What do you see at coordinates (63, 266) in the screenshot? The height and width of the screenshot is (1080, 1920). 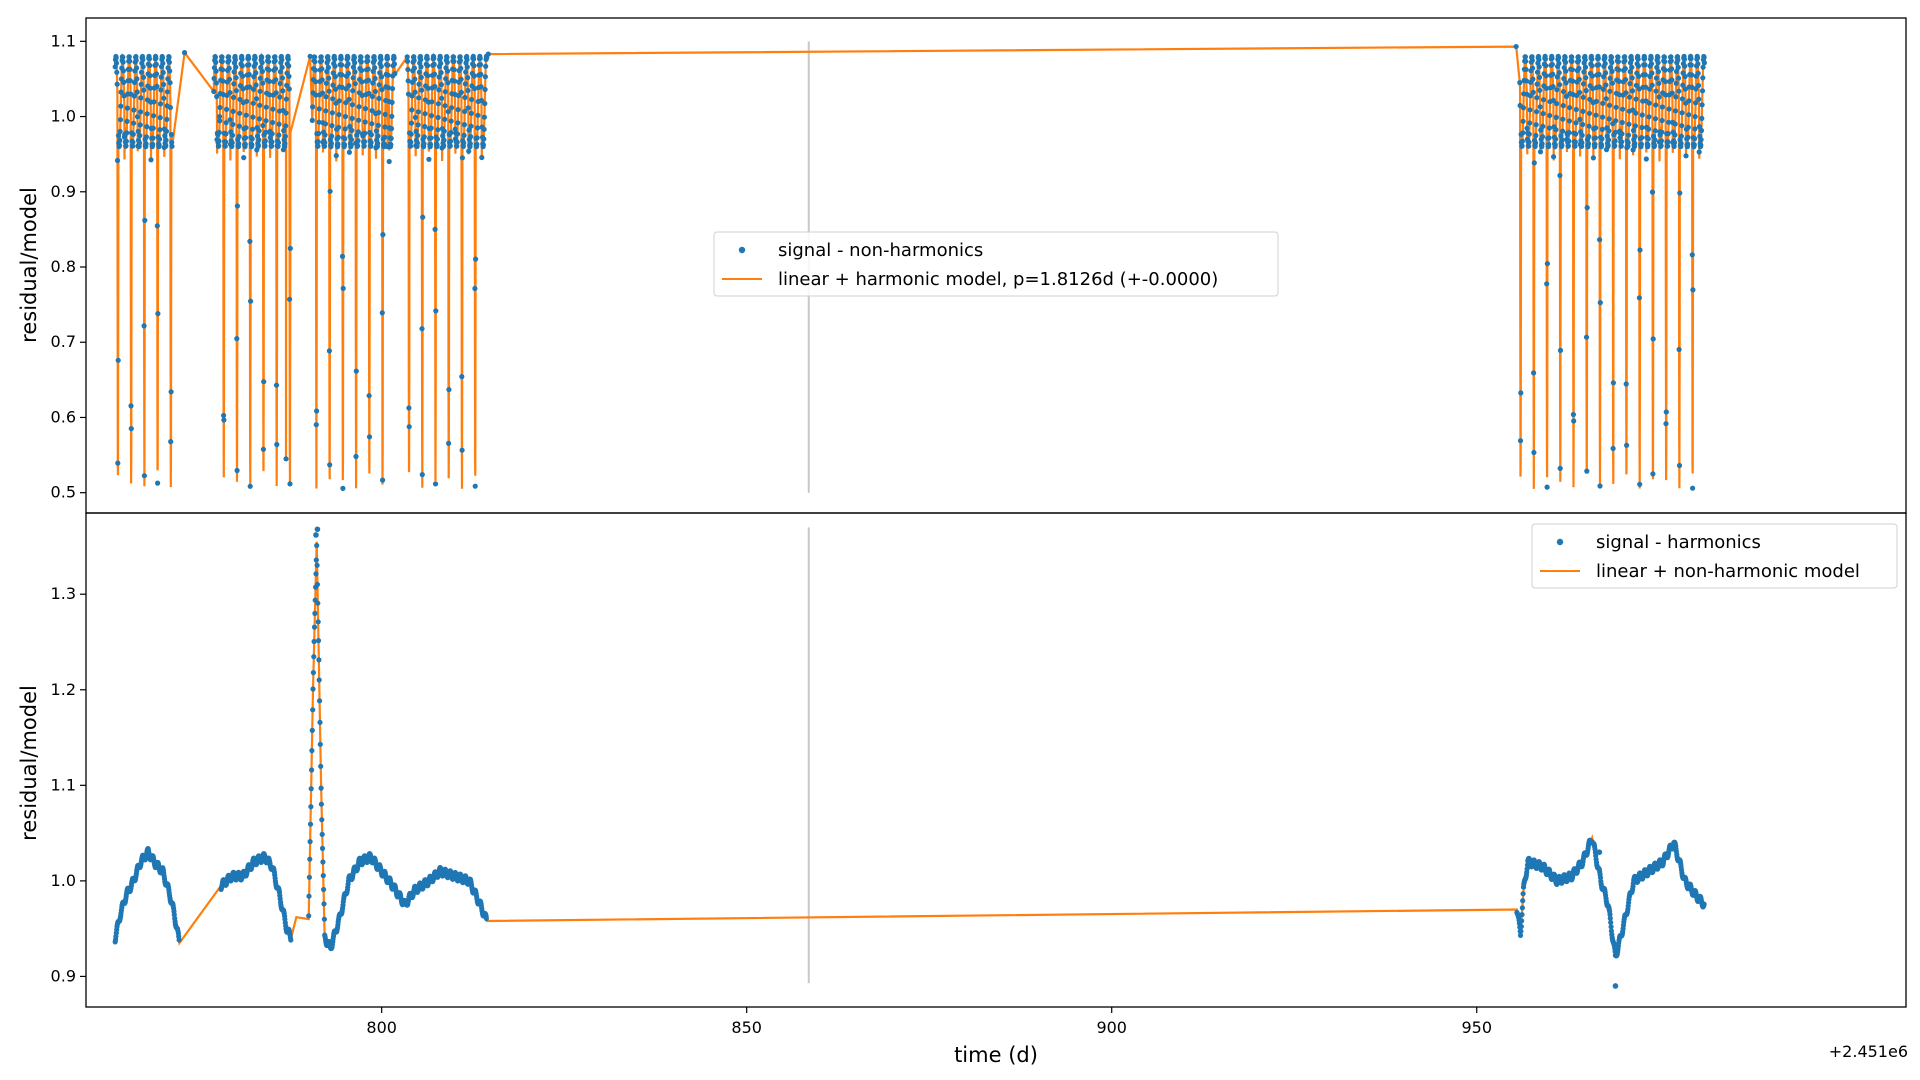 I see `y-tick-label: 0.8` at bounding box center [63, 266].